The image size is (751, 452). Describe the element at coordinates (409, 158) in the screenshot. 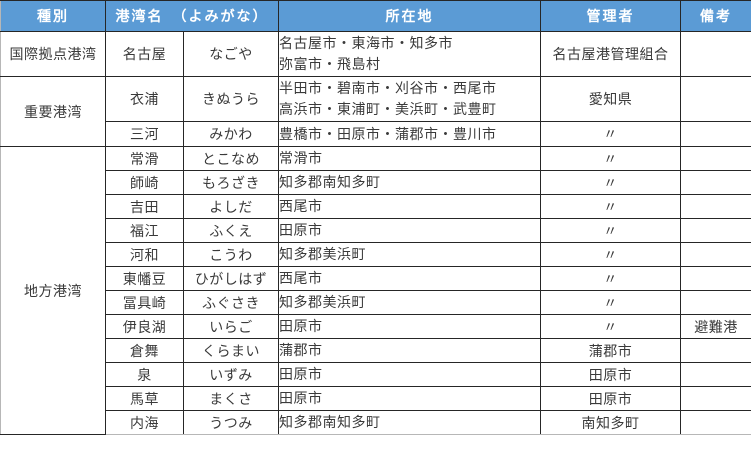

I see `location-cell: 常滑市` at that location.